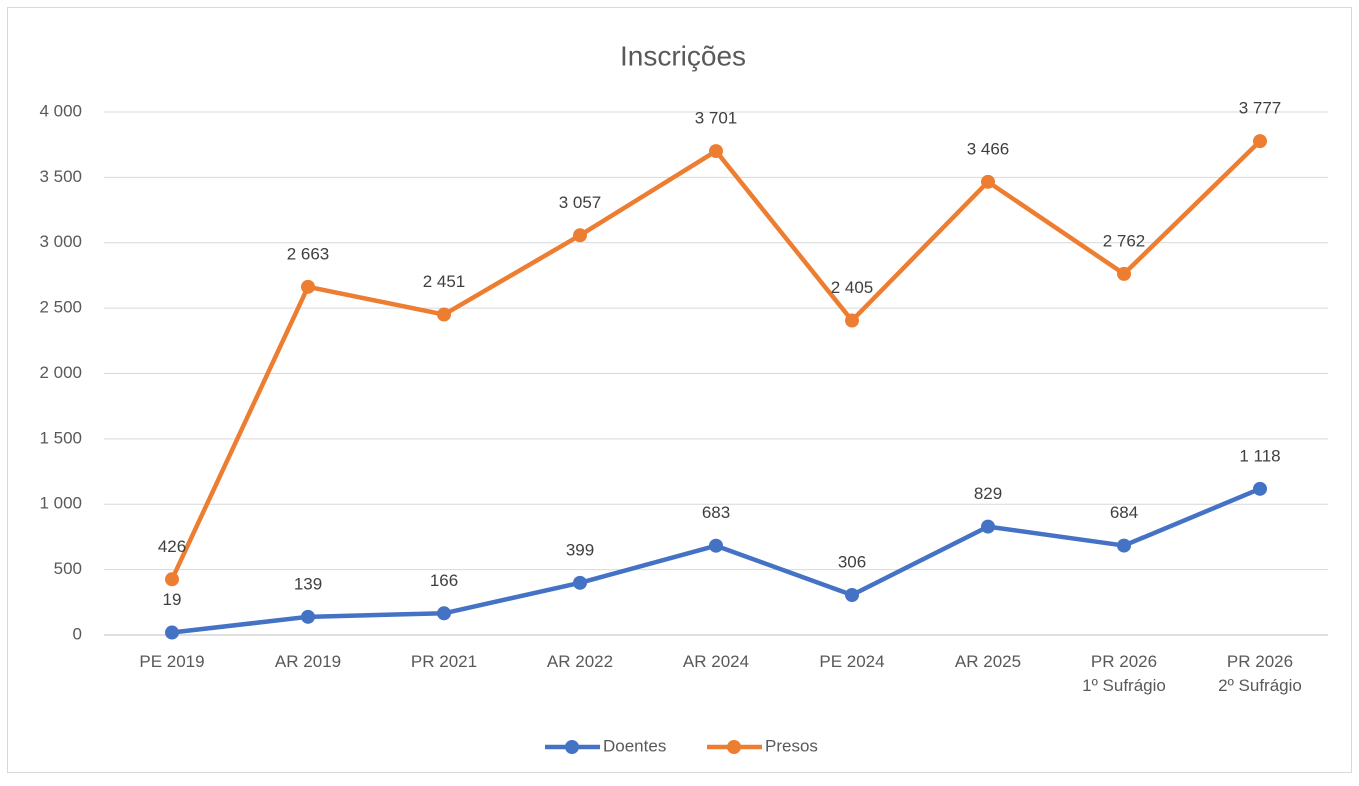 The height and width of the screenshot is (786, 1359). I want to click on x-tick-label: AR 2019, so click(308, 661).